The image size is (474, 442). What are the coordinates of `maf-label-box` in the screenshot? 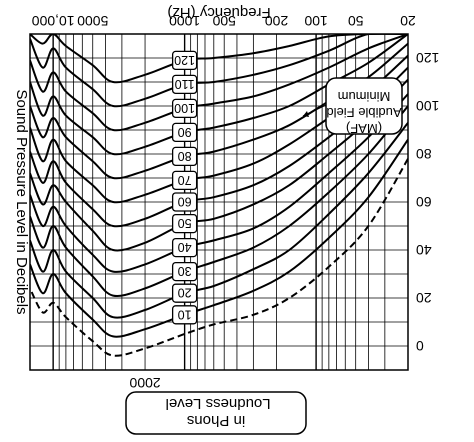 It's located at (364, 106).